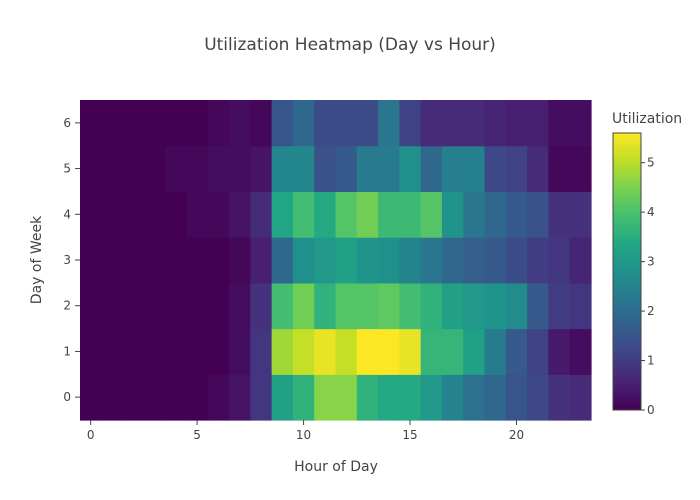 Image resolution: width=700 pixels, height=500 pixels. What do you see at coordinates (336, 467) in the screenshot?
I see `x-axis-label: Hour of Day` at bounding box center [336, 467].